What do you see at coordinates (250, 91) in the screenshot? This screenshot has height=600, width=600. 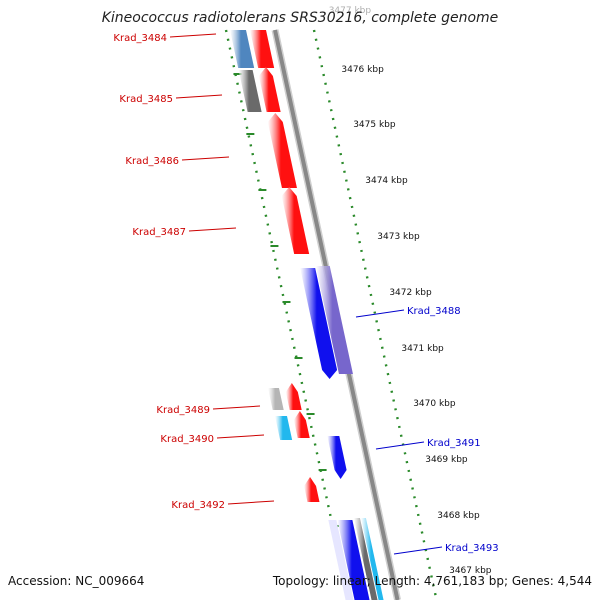 I see `gene-block-krad-3485-companion` at bounding box center [250, 91].